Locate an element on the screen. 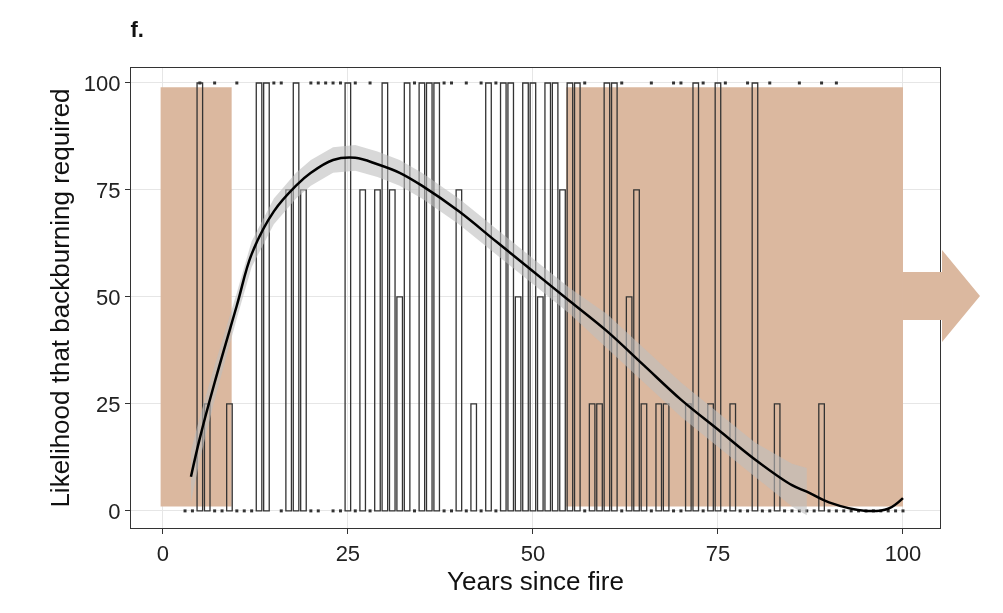  x-tick-label: 75 is located at coordinates (718, 553).